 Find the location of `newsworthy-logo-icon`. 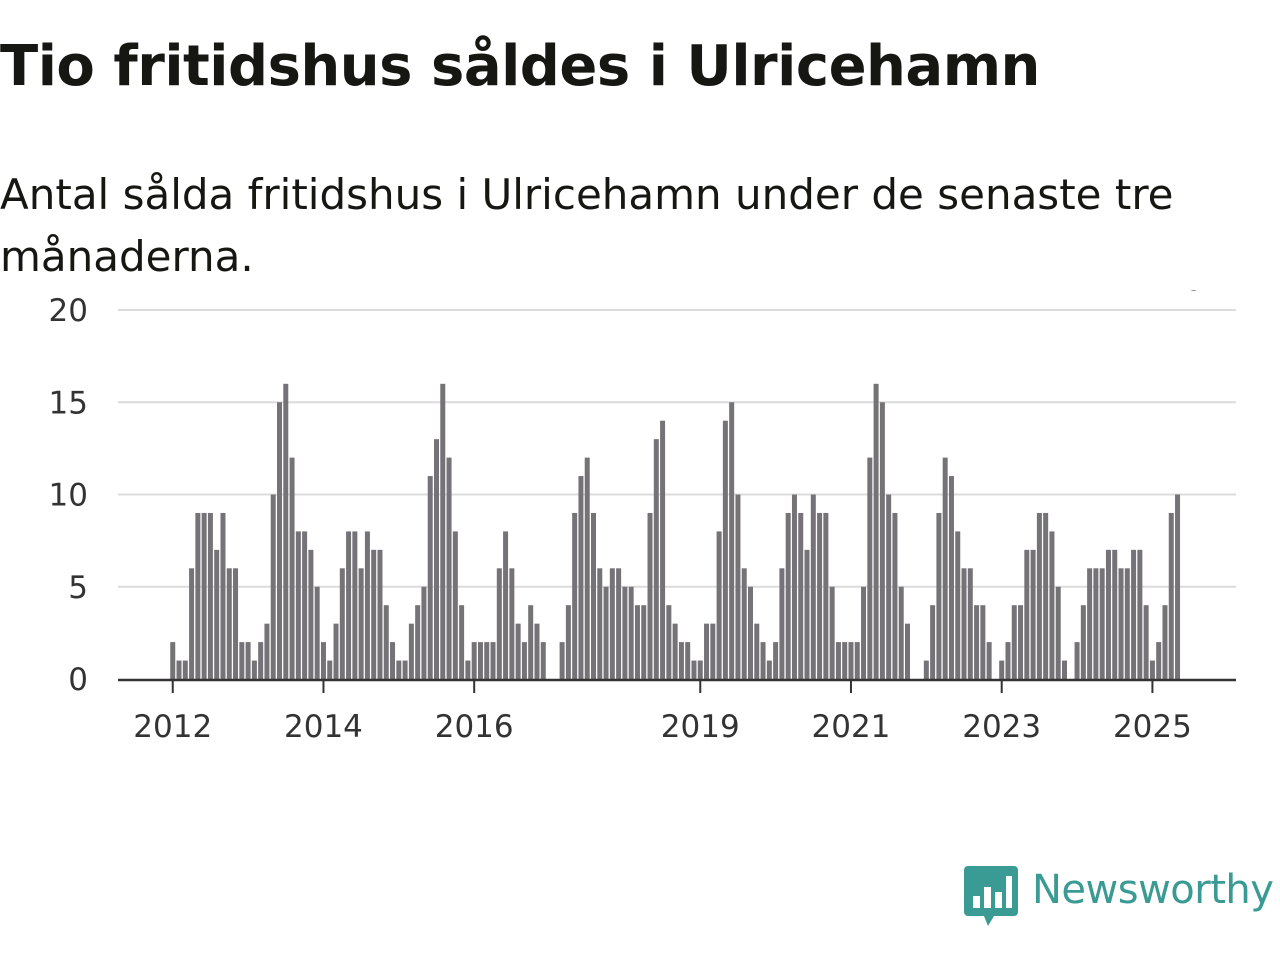

newsworthy-logo-icon is located at coordinates (991, 896).